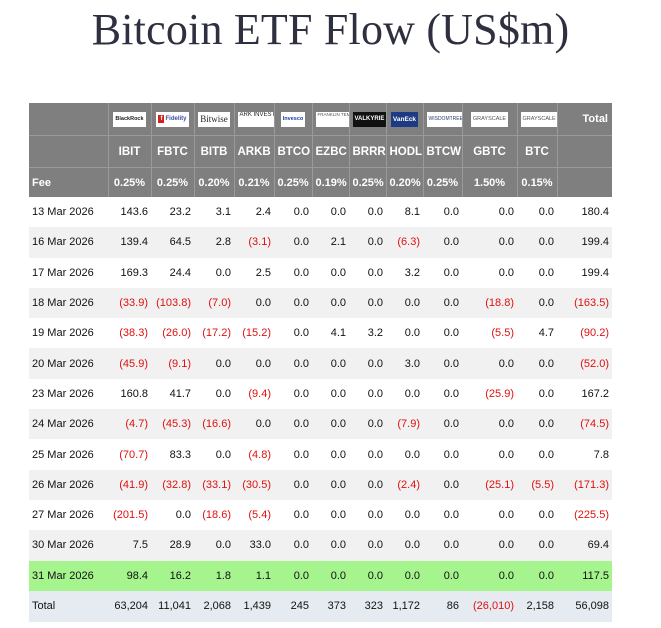 Image resolution: width=661 pixels, height=628 pixels. Describe the element at coordinates (293, 606) in the screenshot. I see `cumulative-cell: 245` at that location.